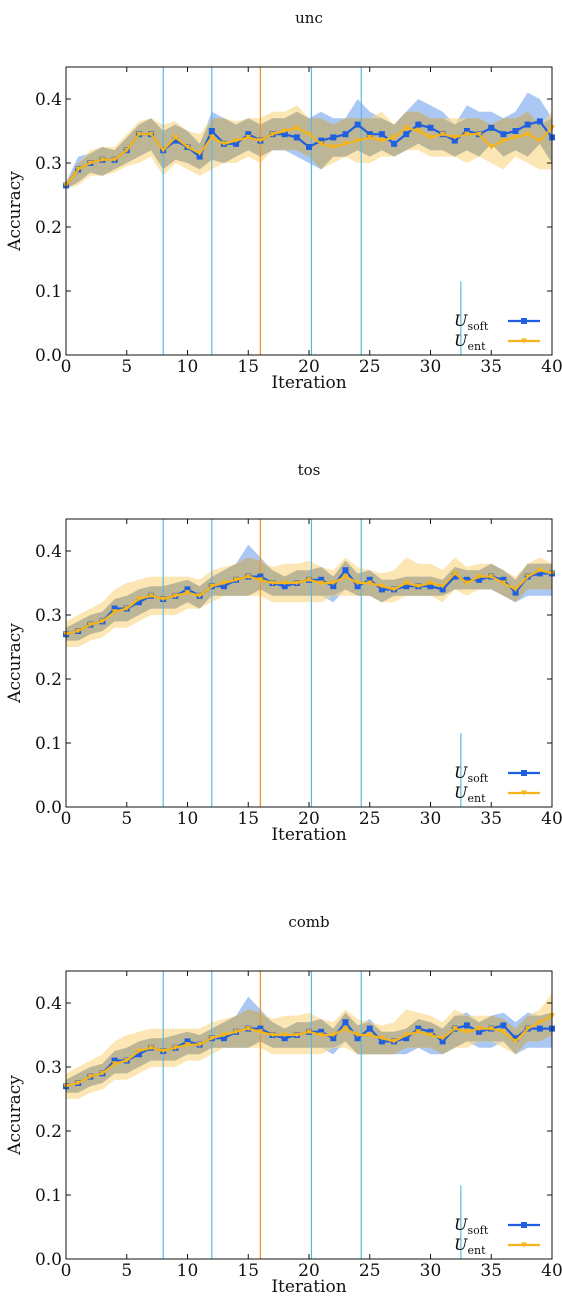  I want to click on y-tick-label: 0.3, so click(48, 164).